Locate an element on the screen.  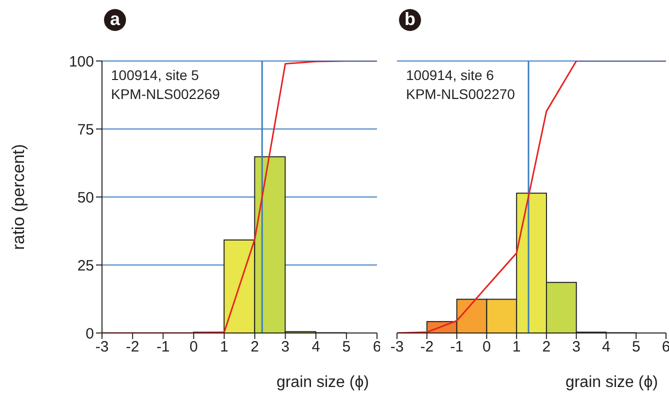
chart-title: a is located at coordinates (115, 20).